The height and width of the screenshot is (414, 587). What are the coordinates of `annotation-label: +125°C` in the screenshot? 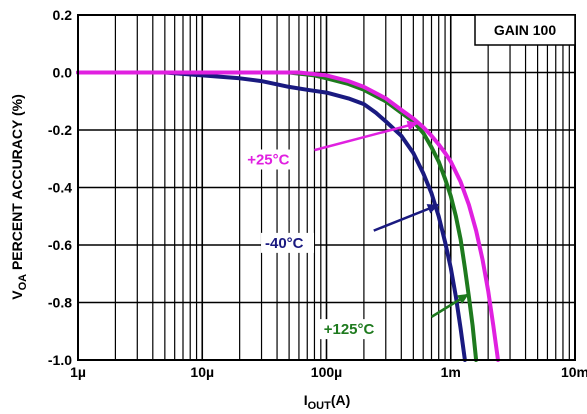 It's located at (349, 329).